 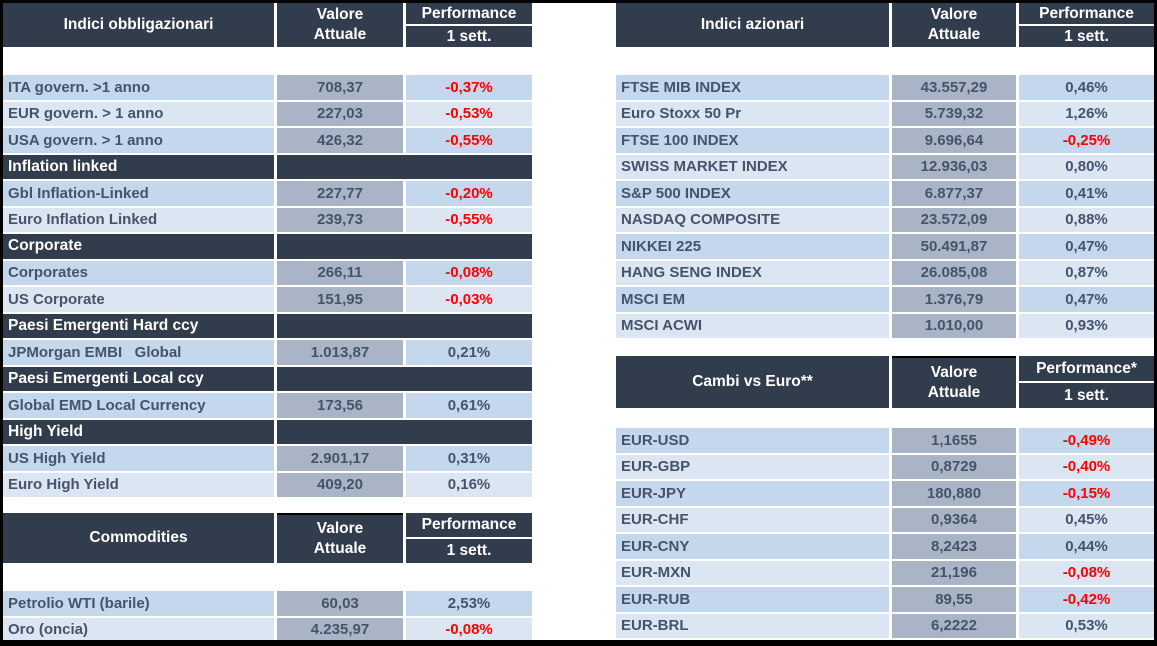 What do you see at coordinates (885, 300) in the screenshot?
I see `table-row: MSCI EM 1.376,79 0,47%` at bounding box center [885, 300].